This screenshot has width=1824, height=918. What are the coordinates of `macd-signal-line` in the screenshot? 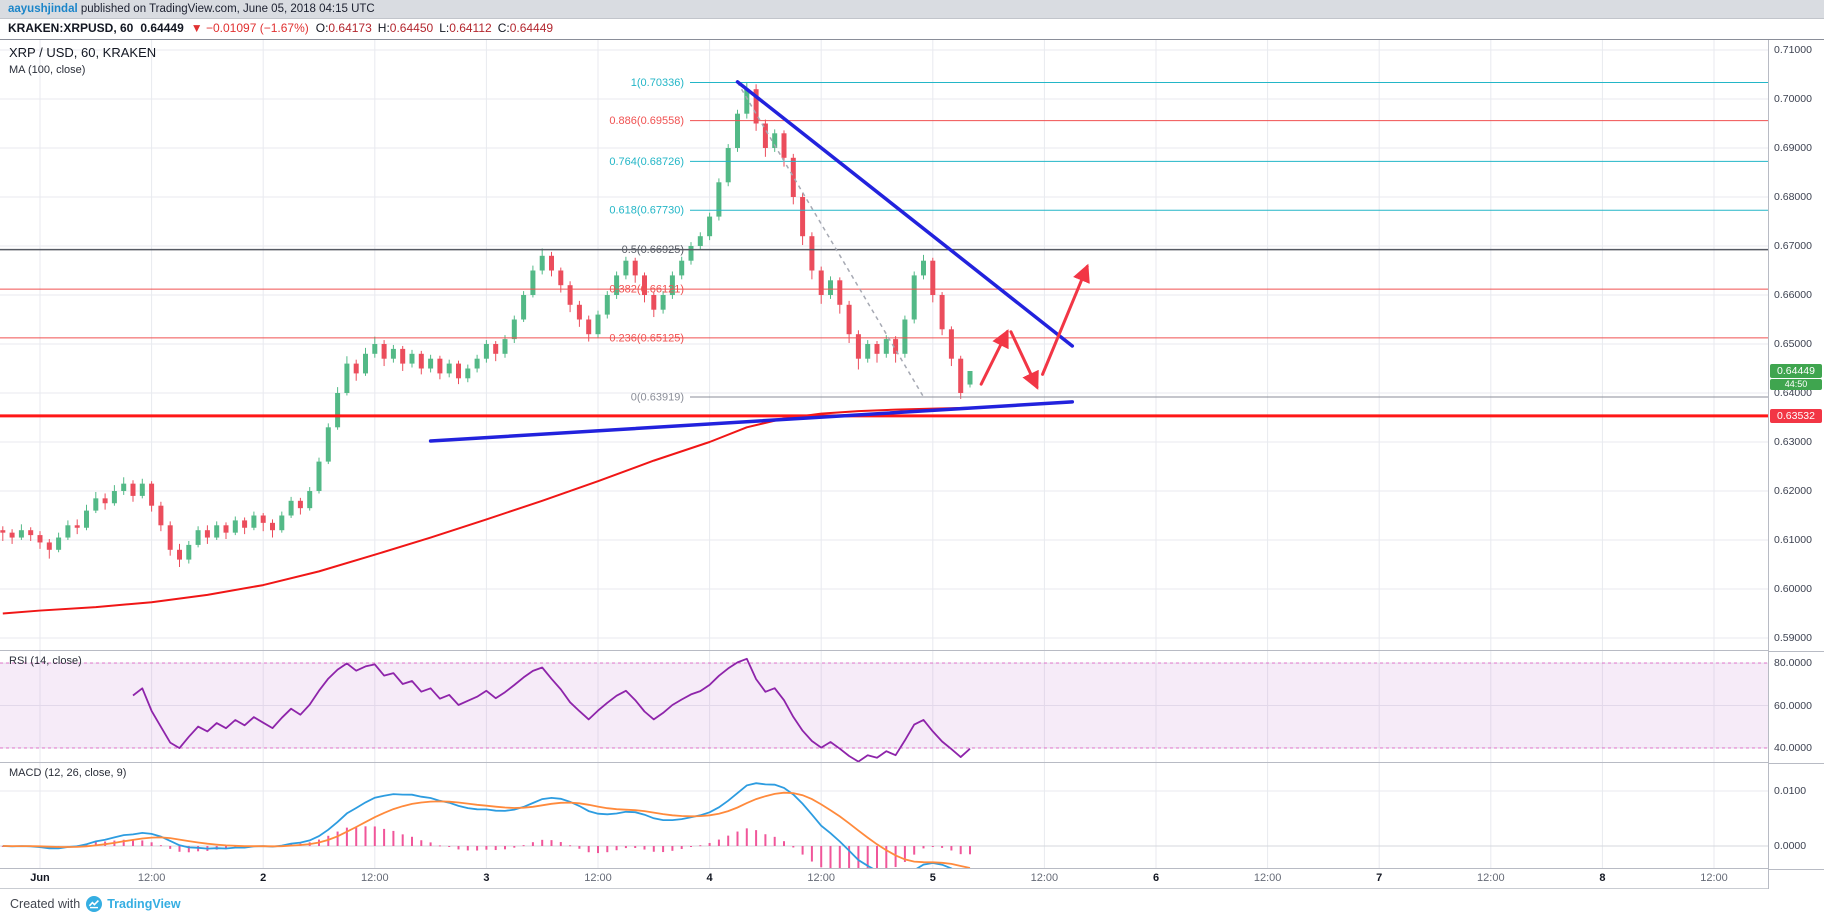 It's located at (486, 829).